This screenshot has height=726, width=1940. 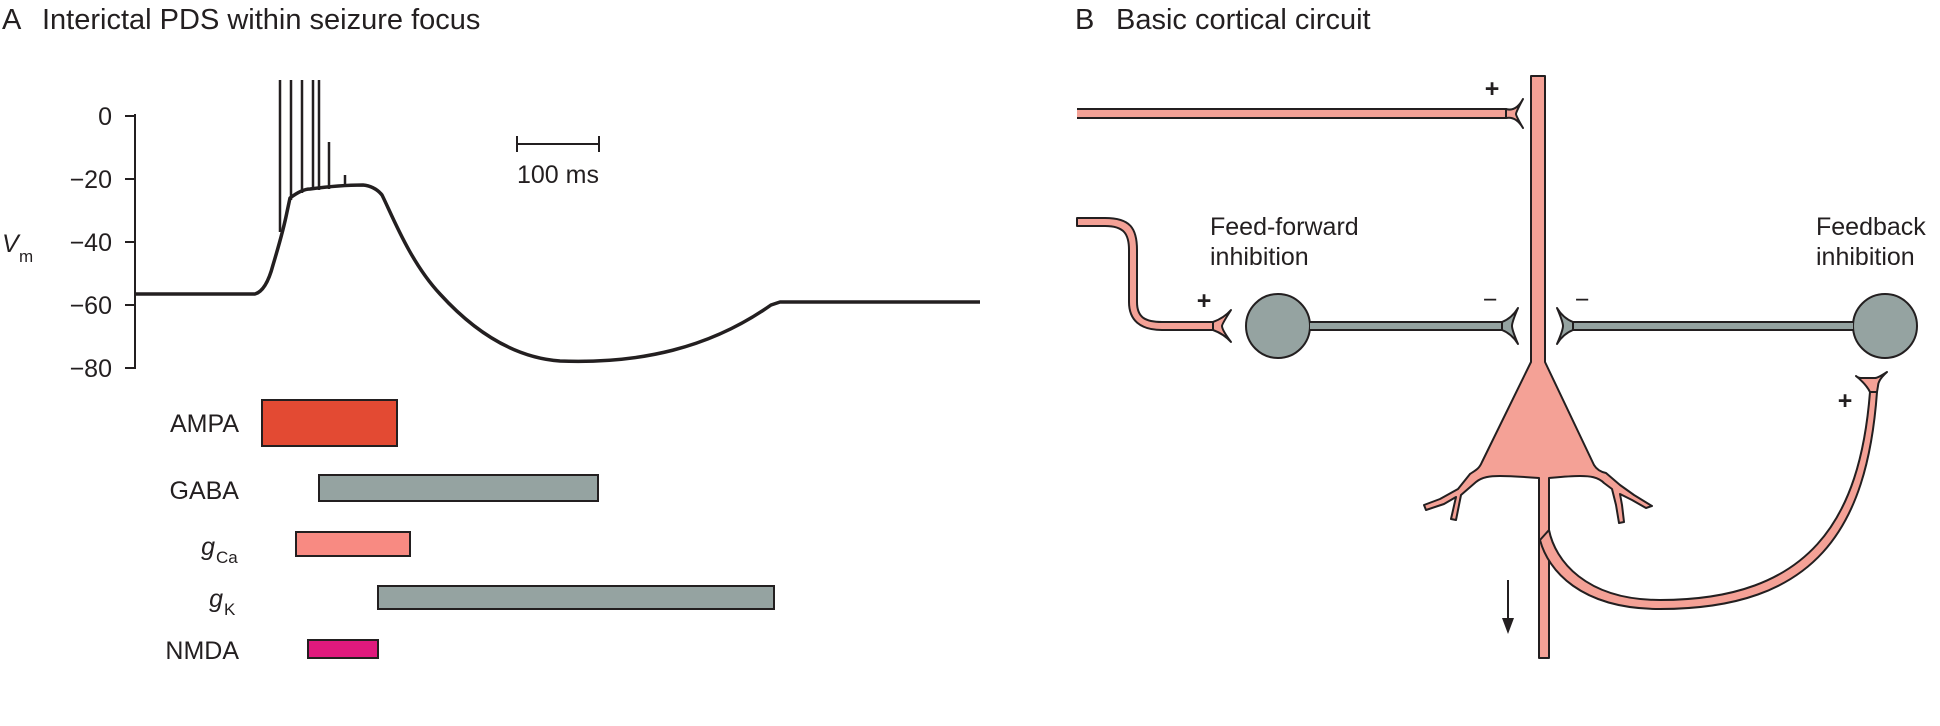 I want to click on nmda-bar, so click(x=343, y=649).